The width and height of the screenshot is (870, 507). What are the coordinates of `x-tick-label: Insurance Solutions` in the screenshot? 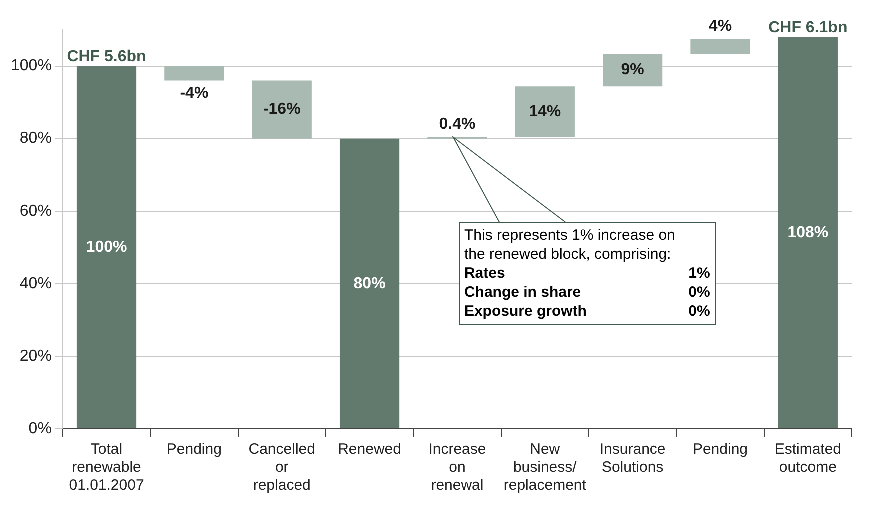 It's located at (633, 458).